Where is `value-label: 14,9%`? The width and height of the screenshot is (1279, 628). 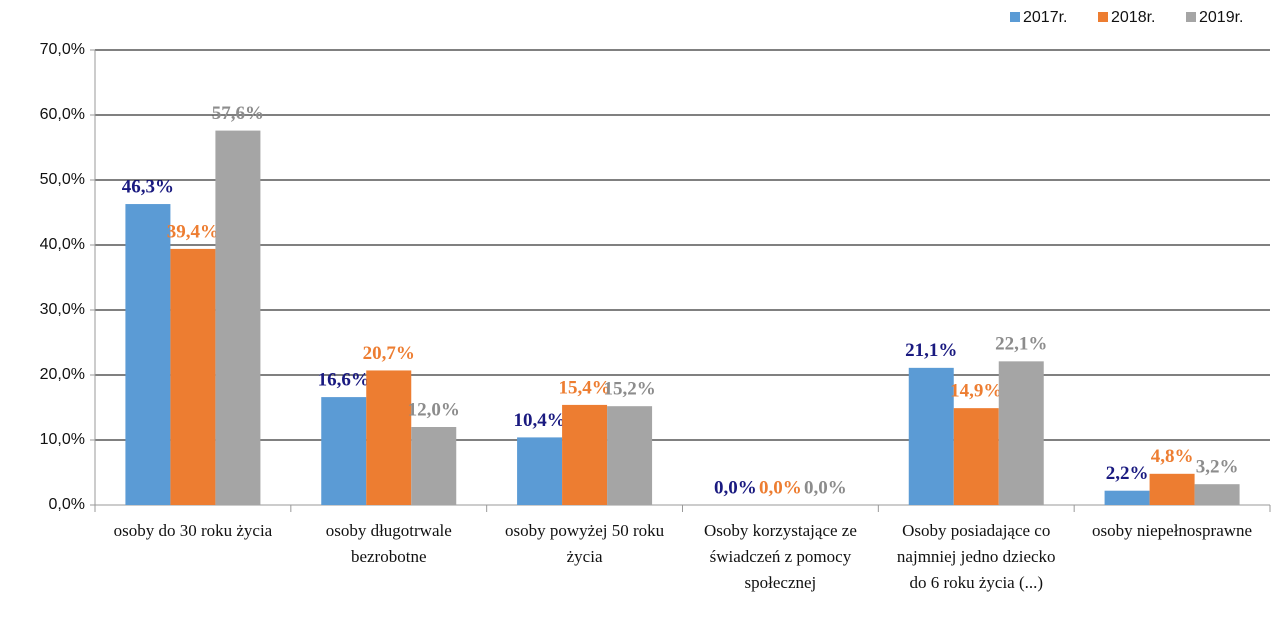
value-label: 14,9% is located at coordinates (976, 391).